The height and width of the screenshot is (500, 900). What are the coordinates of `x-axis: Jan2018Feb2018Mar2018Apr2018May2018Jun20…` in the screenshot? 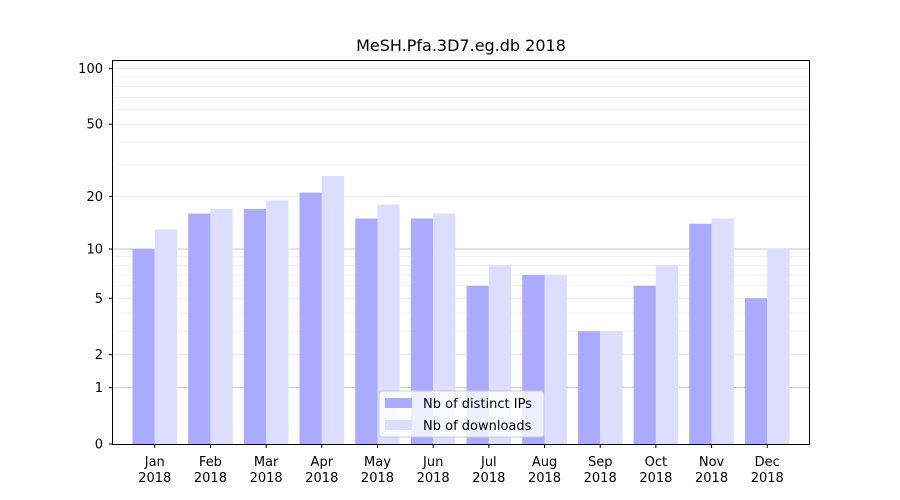 It's located at (461, 465).